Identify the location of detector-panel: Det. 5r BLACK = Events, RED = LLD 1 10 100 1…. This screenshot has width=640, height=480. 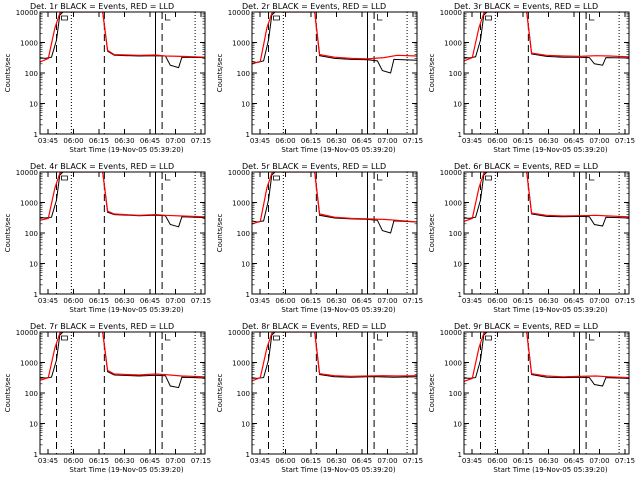
(319, 238).